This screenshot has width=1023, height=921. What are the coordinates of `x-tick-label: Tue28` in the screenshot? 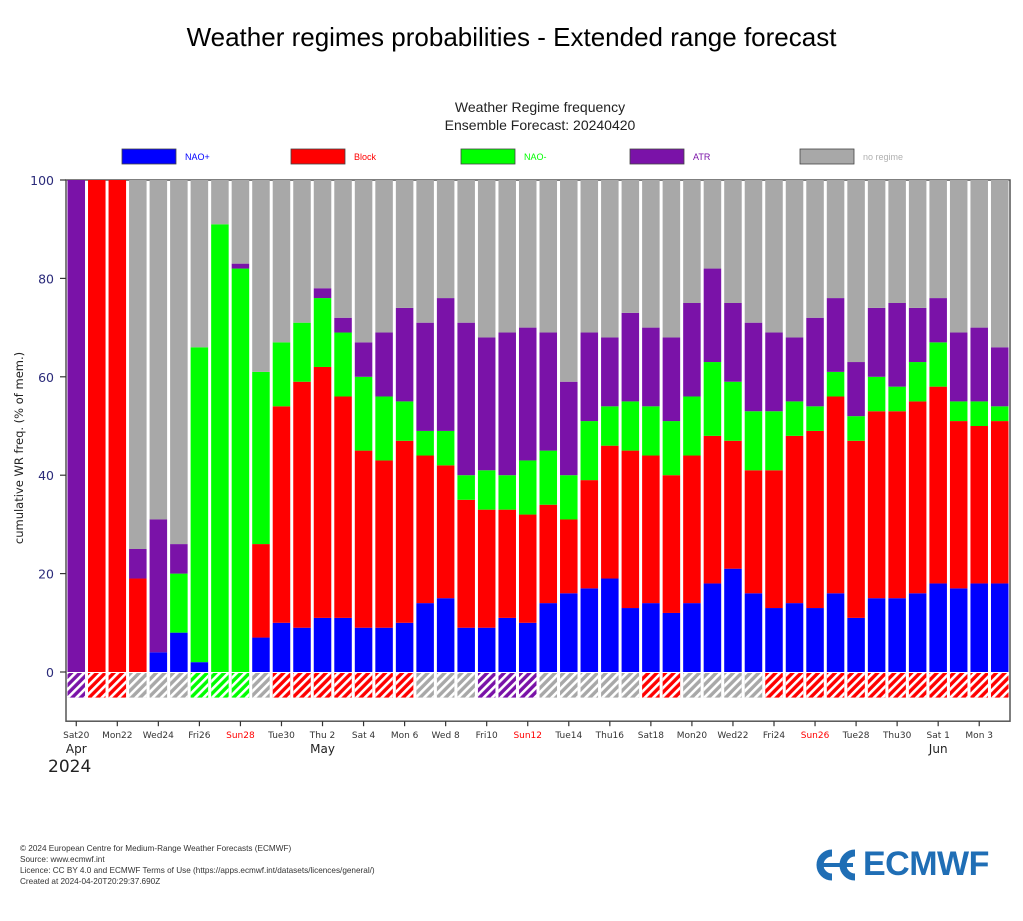 It's located at (856, 736).